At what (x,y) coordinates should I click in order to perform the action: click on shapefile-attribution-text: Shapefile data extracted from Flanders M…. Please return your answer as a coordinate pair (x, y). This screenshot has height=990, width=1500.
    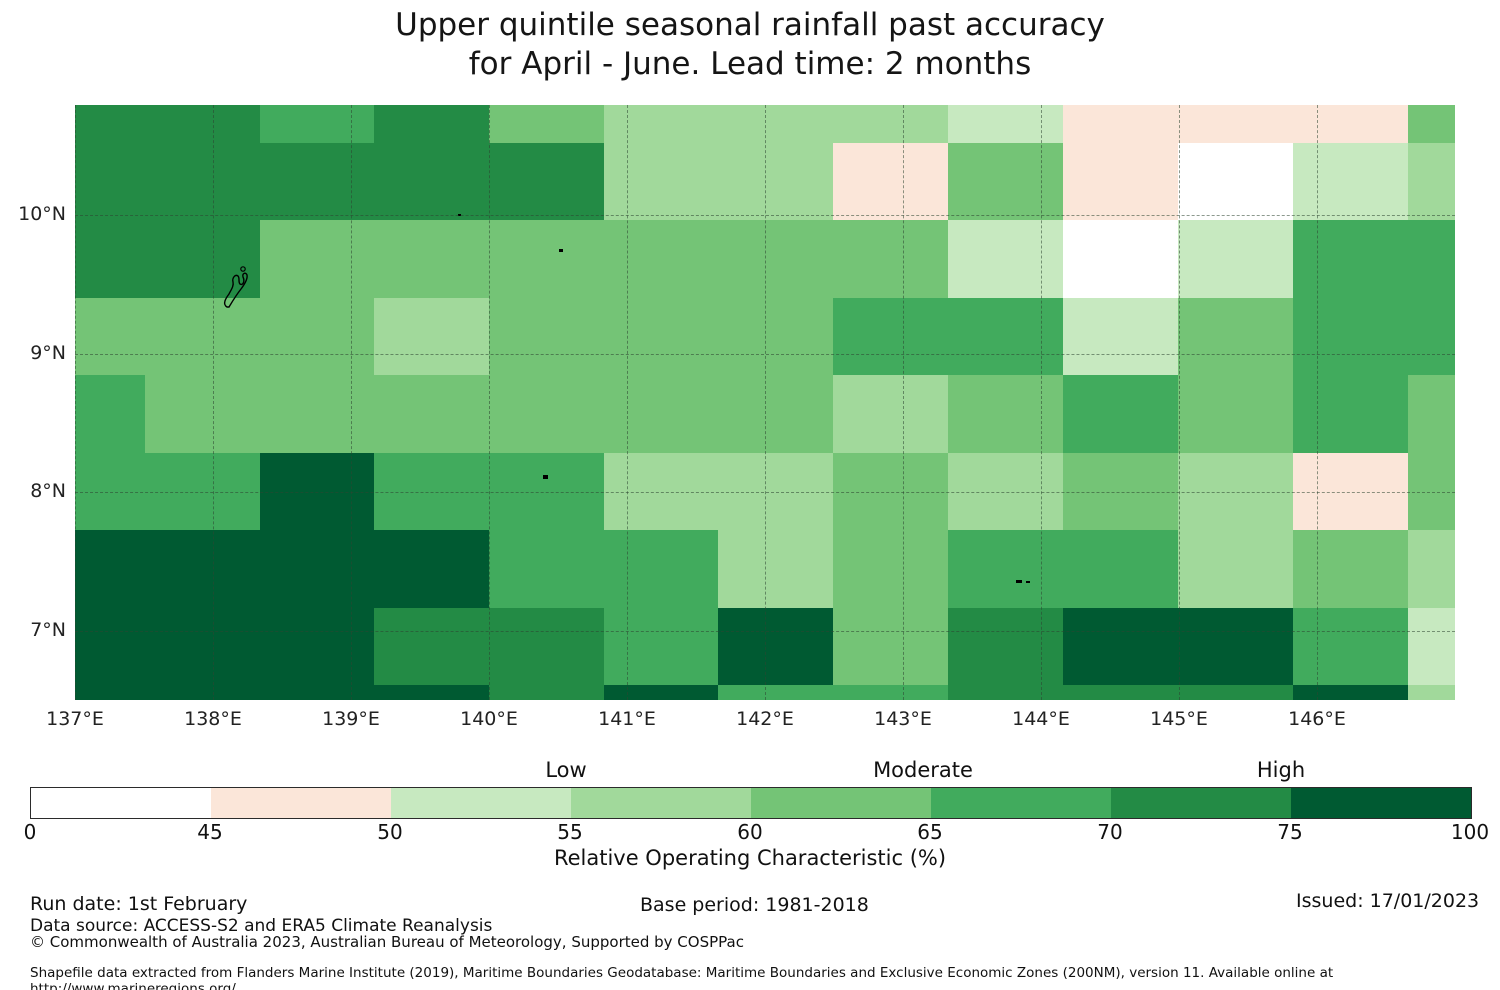
    Looking at the image, I should click on (682, 977).